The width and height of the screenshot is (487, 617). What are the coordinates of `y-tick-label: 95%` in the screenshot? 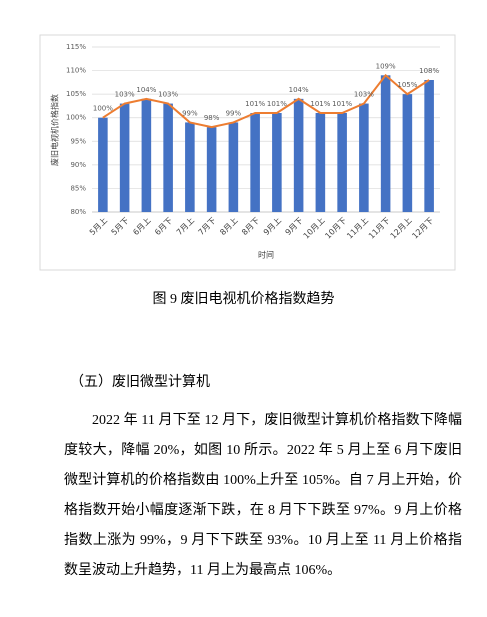 It's located at (78, 141).